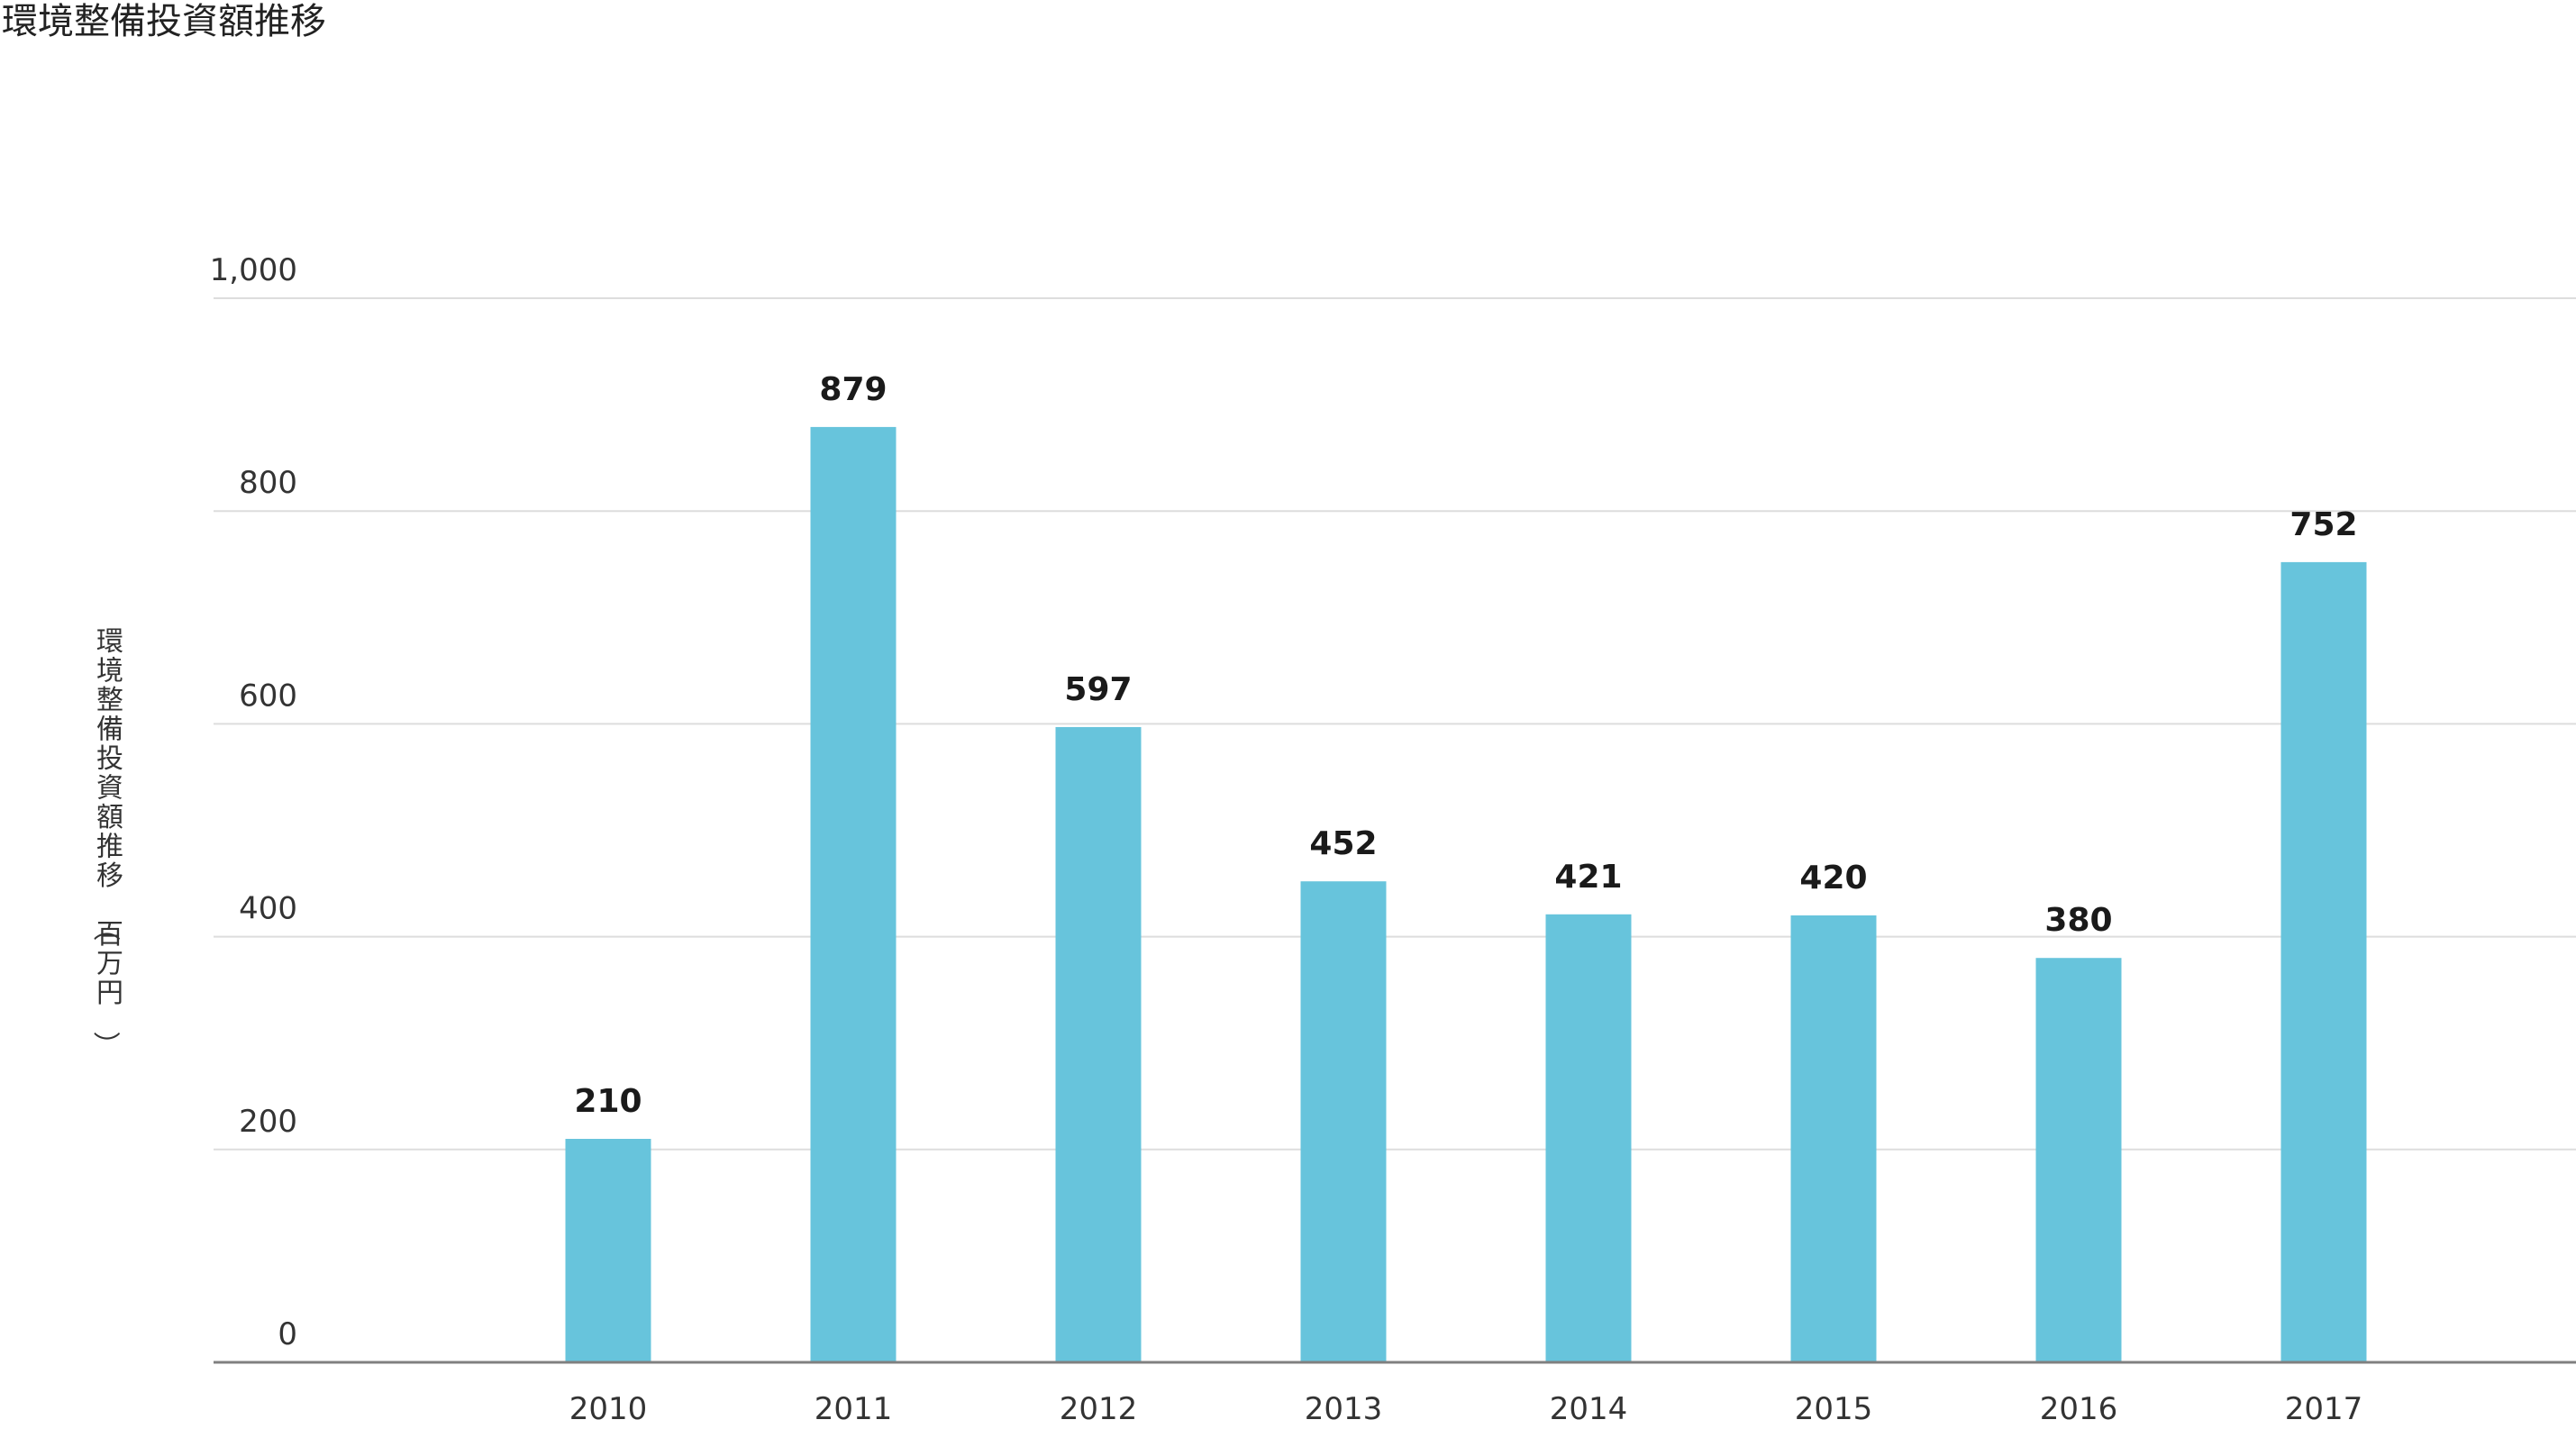 Image resolution: width=2576 pixels, height=1438 pixels. I want to click on x-tick-label-2016: 2016, so click(2079, 1409).